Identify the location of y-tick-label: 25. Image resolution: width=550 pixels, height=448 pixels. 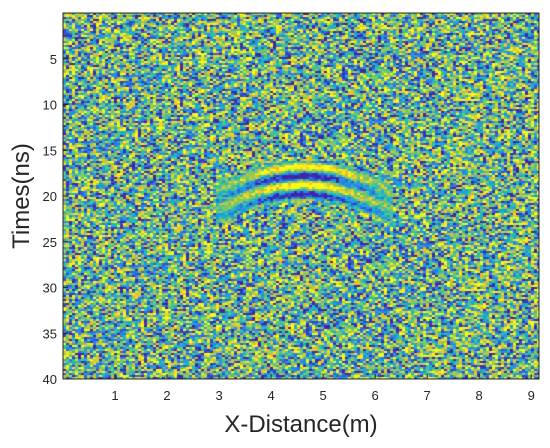
(50, 242).